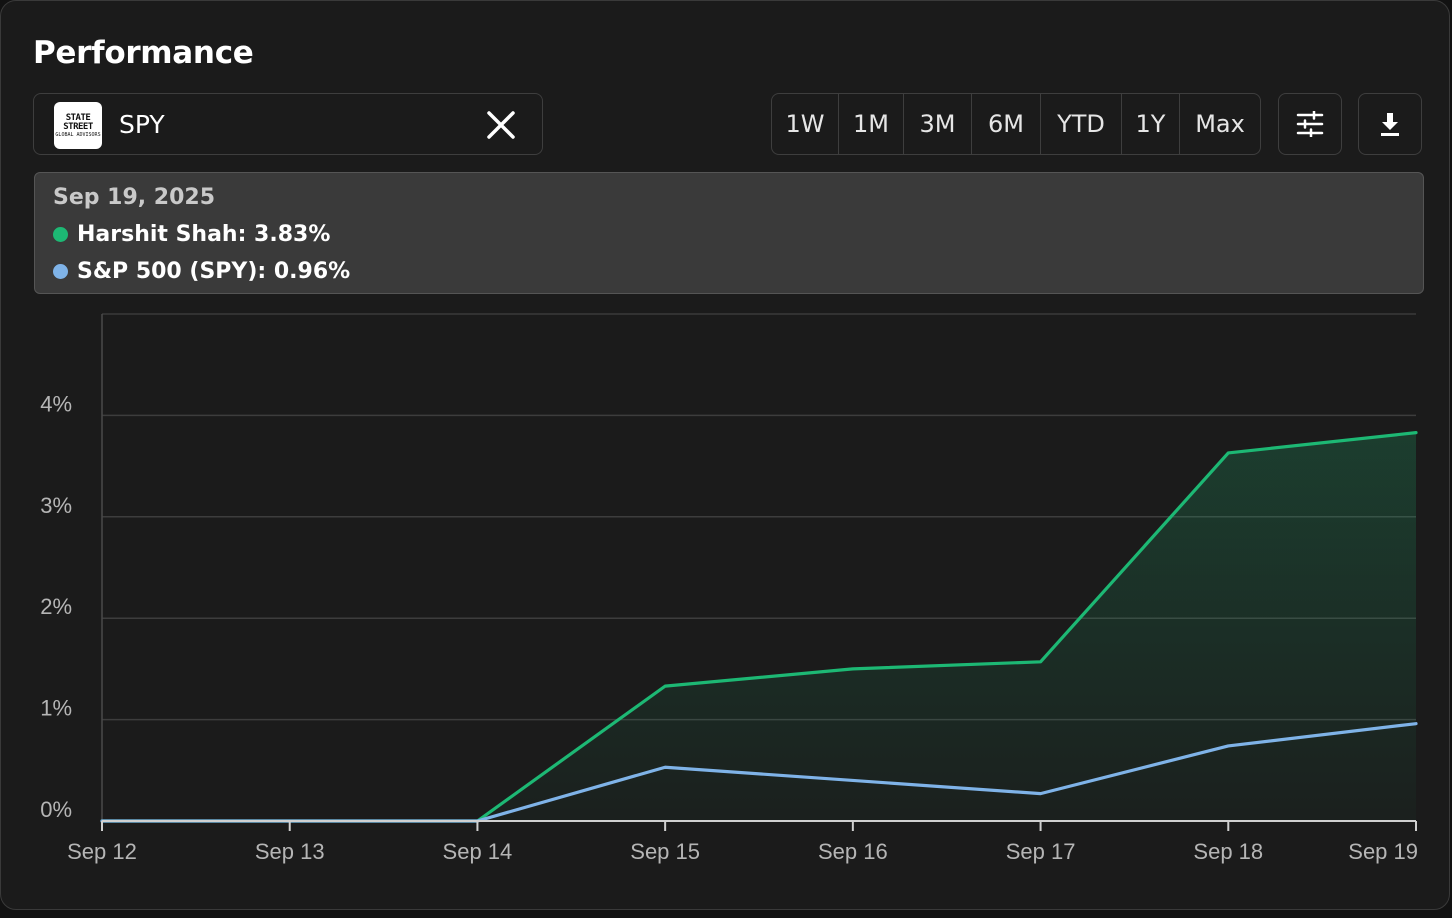 The height and width of the screenshot is (918, 1452). Describe the element at coordinates (1081, 124) in the screenshot. I see `range-ytd-button: YTD` at that location.